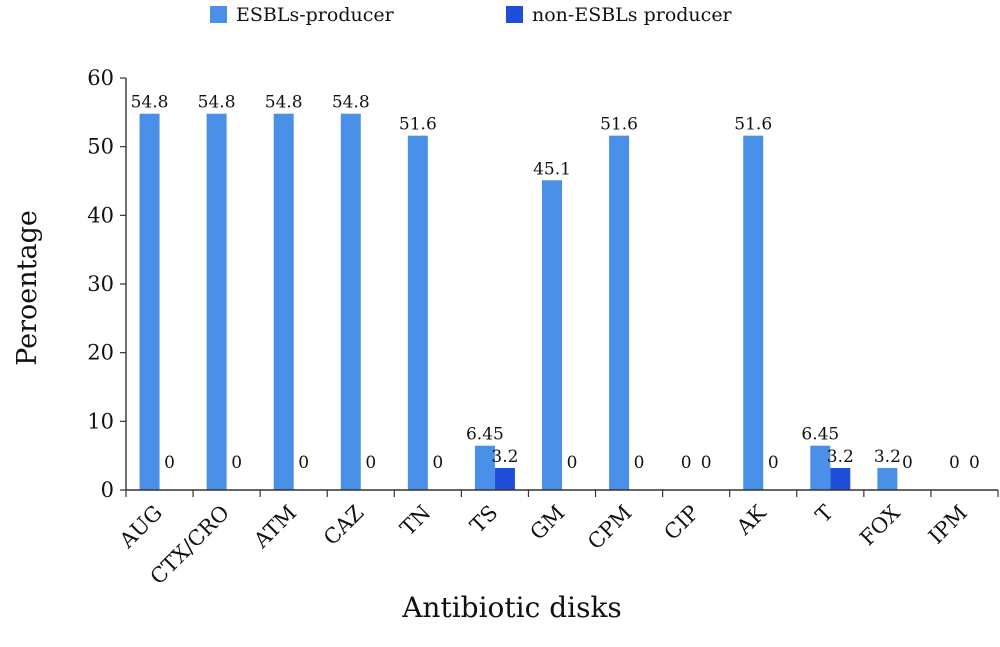 This screenshot has width=1000, height=647. Describe the element at coordinates (504, 457) in the screenshot. I see `data-label-non-esbls-ts: 3.2` at that location.